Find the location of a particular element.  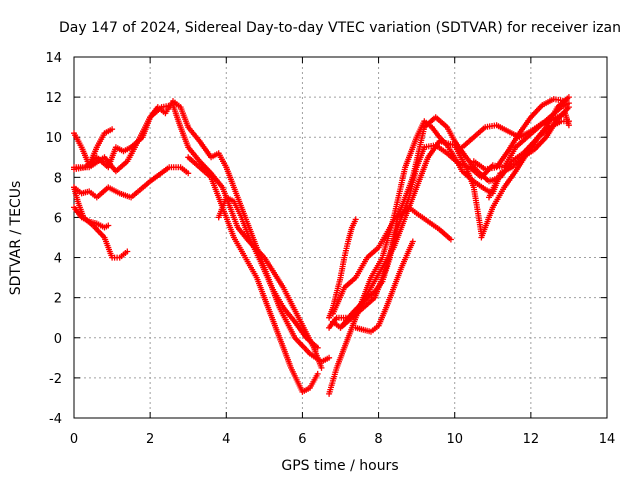

y-tick-label: 6 is located at coordinates (58, 218).